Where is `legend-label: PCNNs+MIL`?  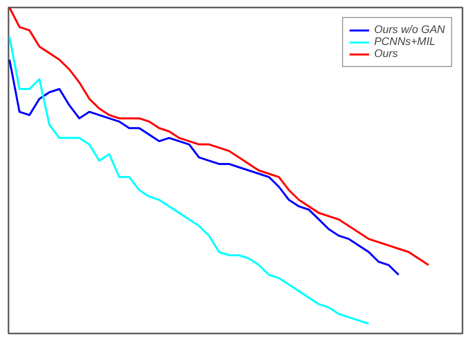 legend-label: PCNNs+MIL is located at coordinates (405, 42).